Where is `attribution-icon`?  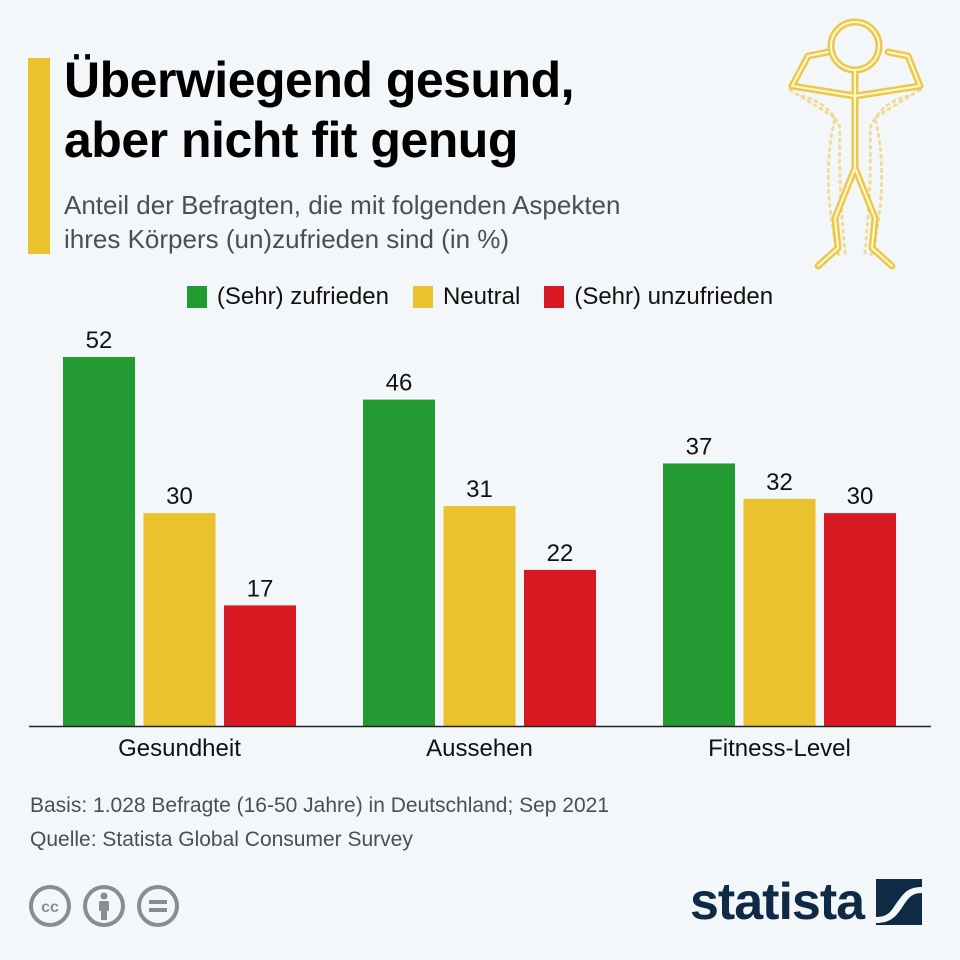
attribution-icon is located at coordinates (104, 906).